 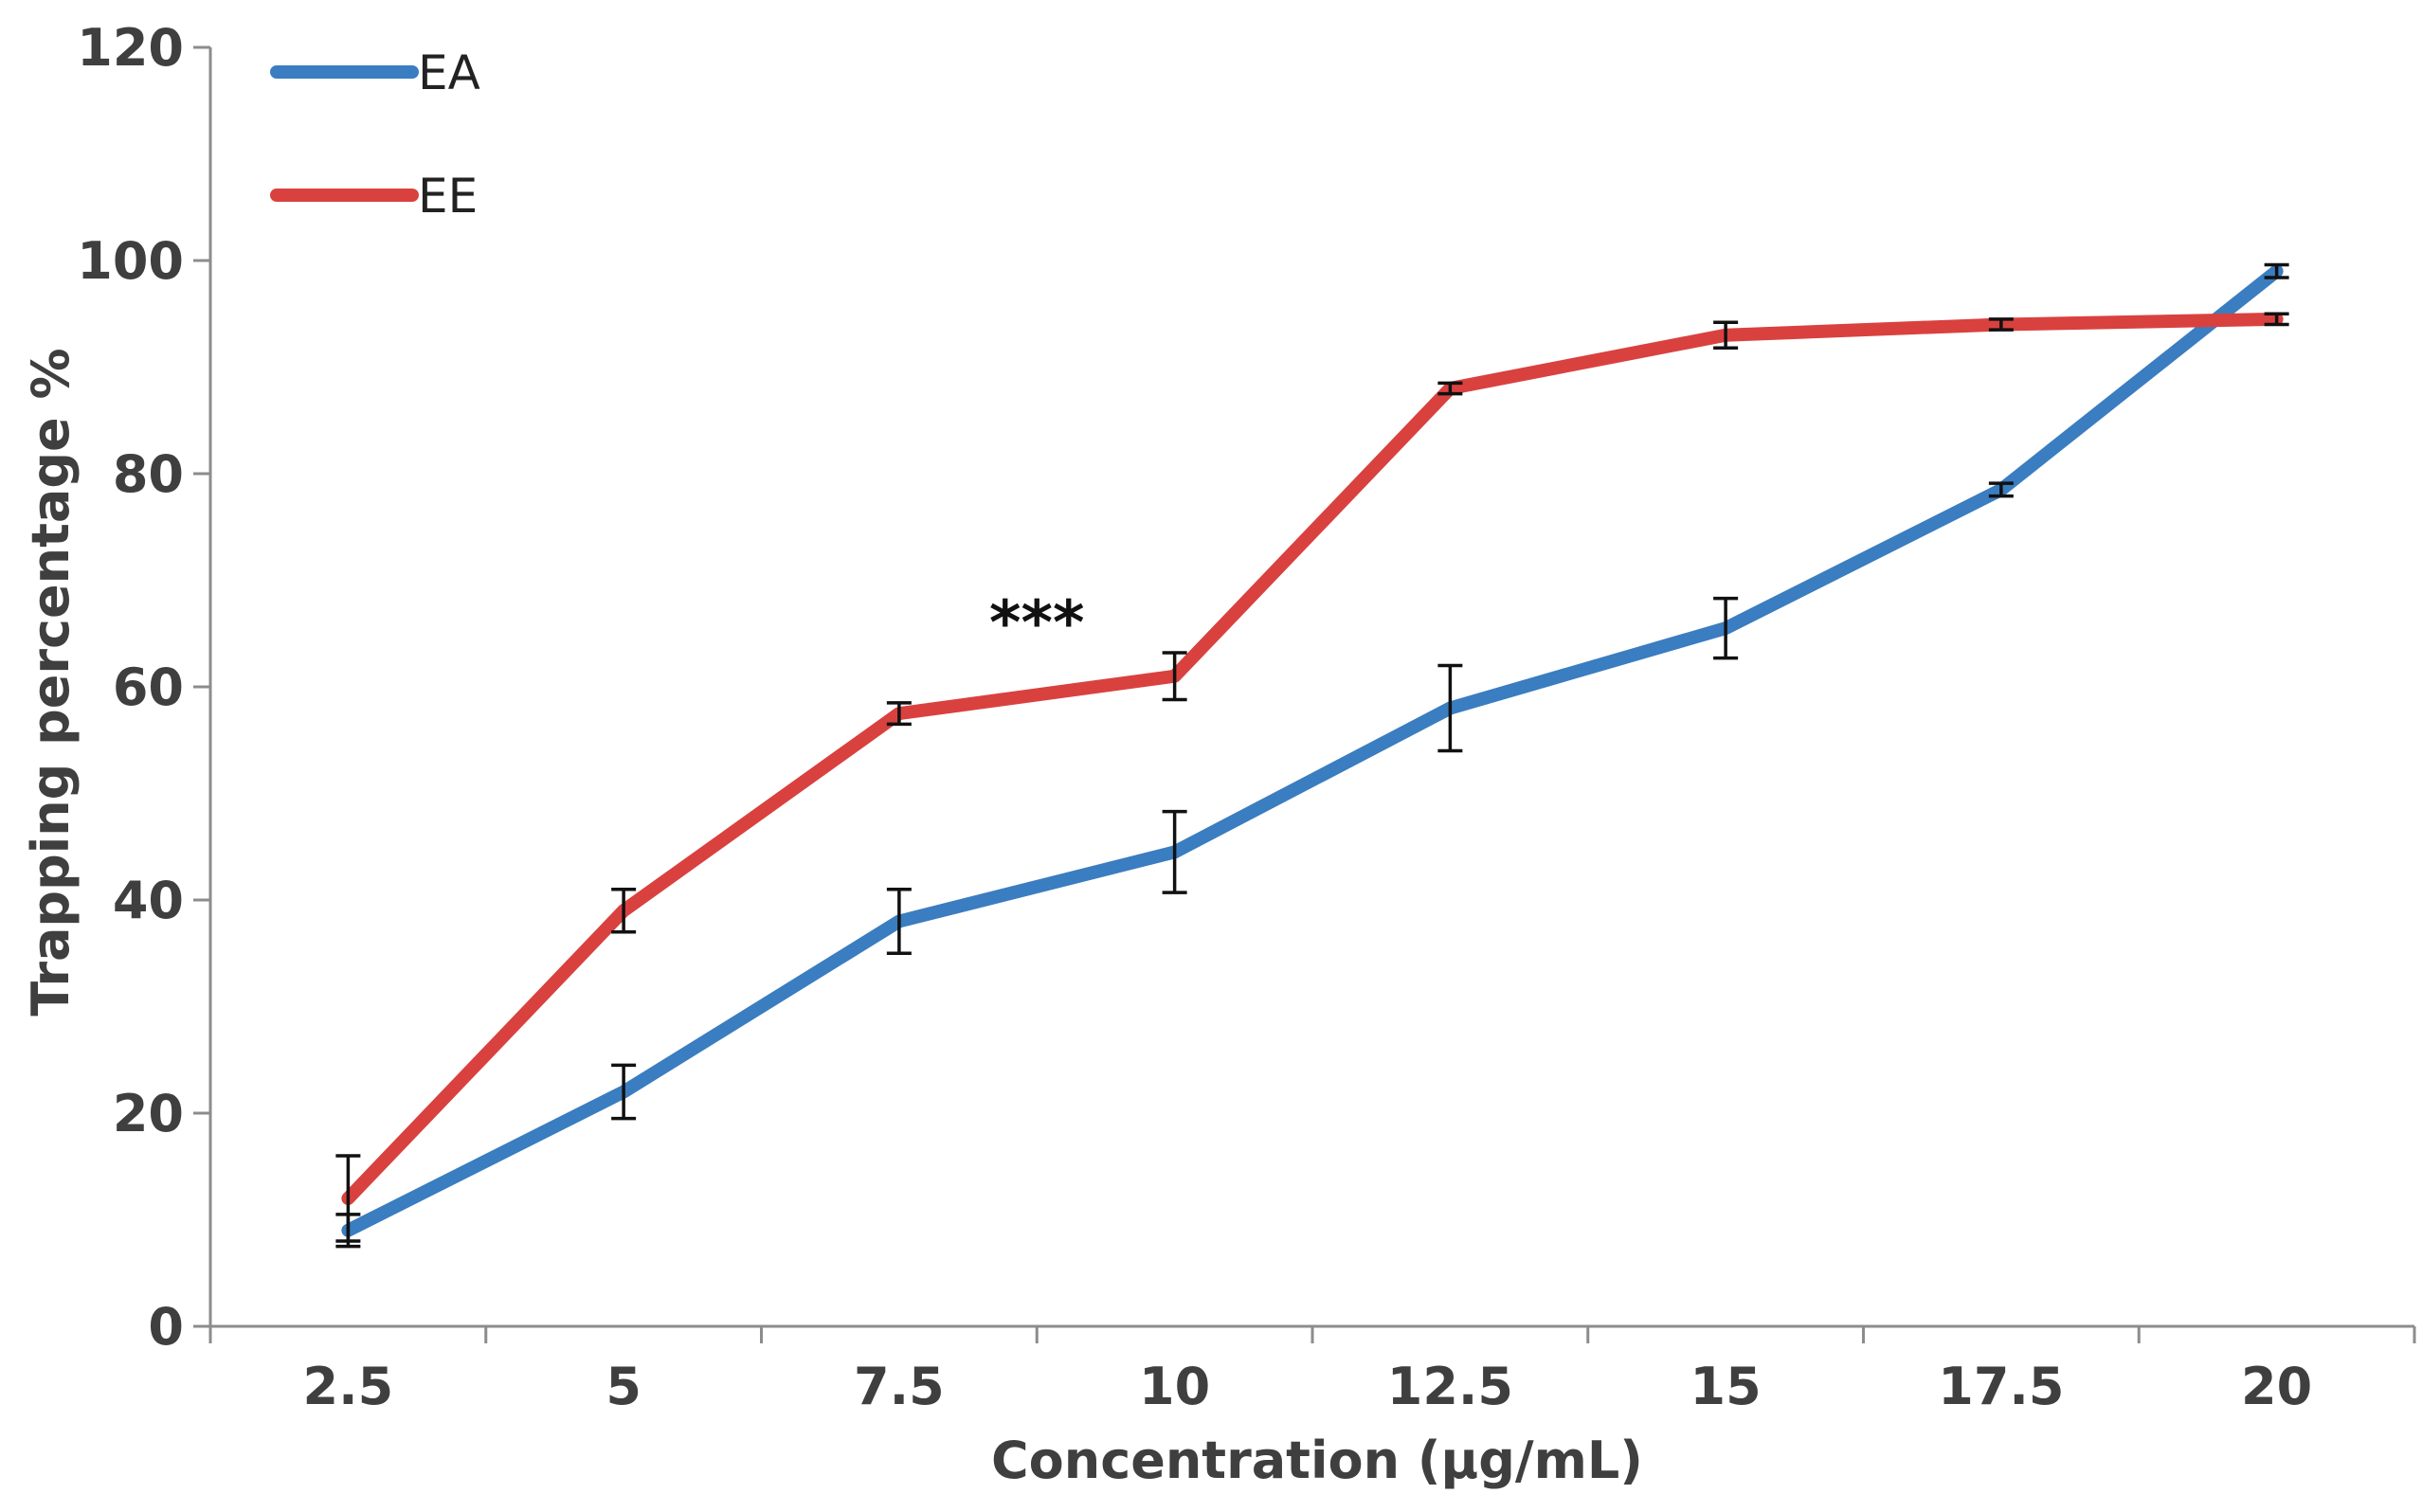 I want to click on significance-annotation: ***, so click(x=1036, y=624).